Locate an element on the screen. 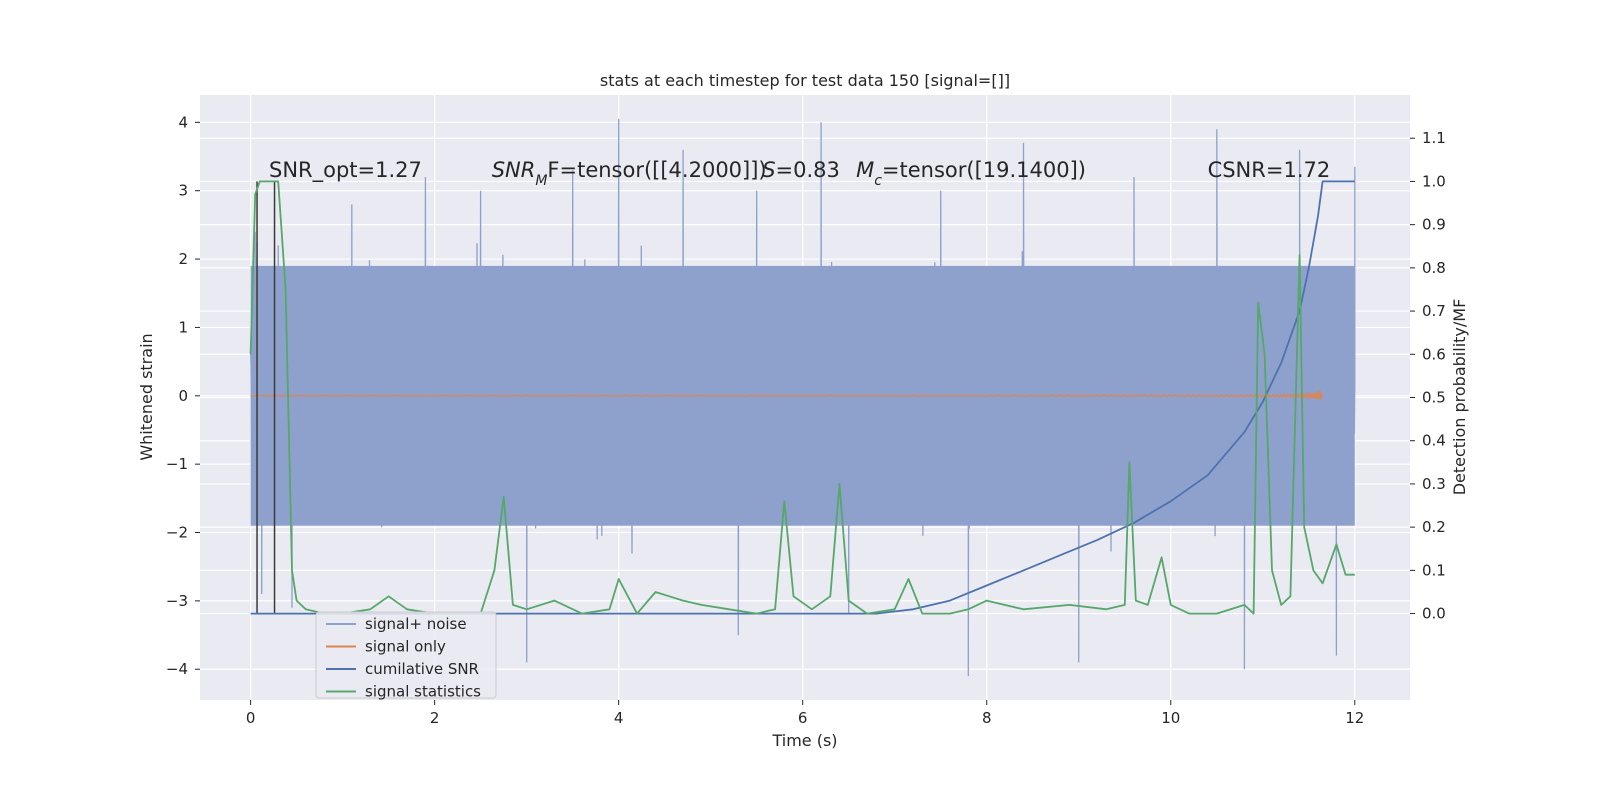  x-tick-5: 10 is located at coordinates (1170, 713).